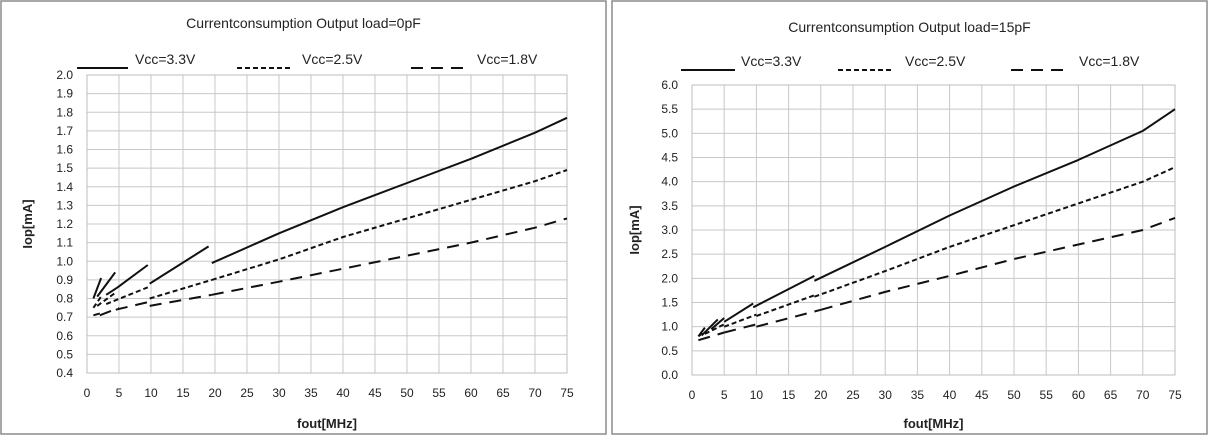 Image resolution: width=1208 pixels, height=435 pixels. What do you see at coordinates (669, 85) in the screenshot?
I see `y-tick-label: 6.0` at bounding box center [669, 85].